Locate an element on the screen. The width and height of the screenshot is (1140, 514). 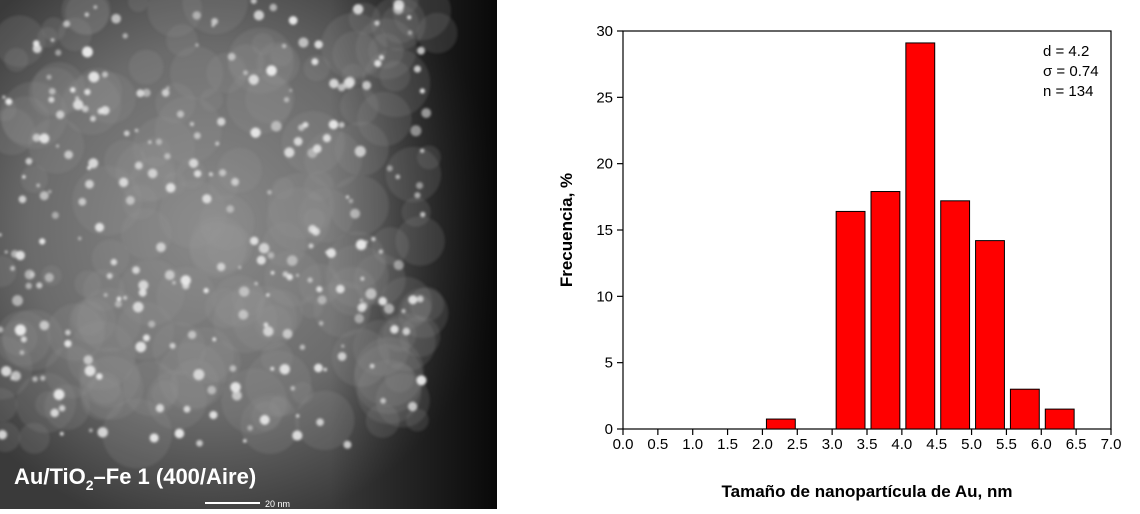
label-text: Au/TiO is located at coordinates (50, 476).